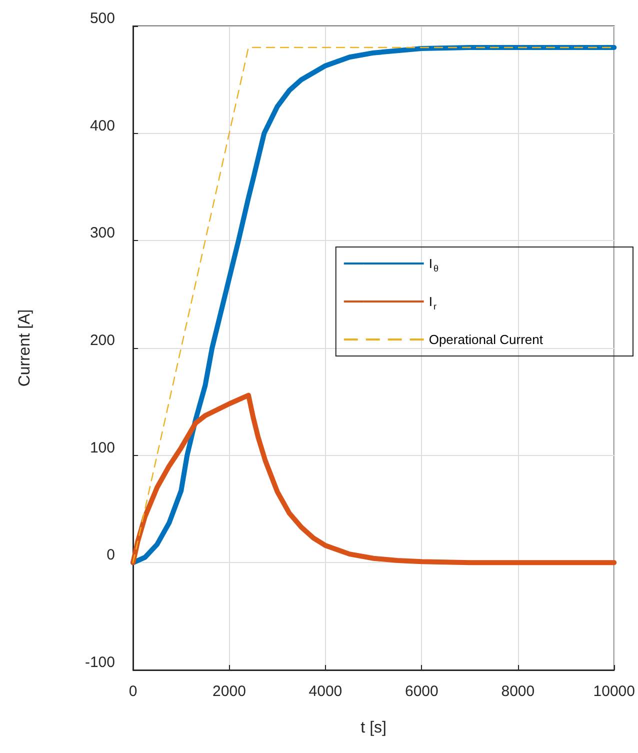  Describe the element at coordinates (102, 125) in the screenshot. I see `y-tick-label: 400` at that location.